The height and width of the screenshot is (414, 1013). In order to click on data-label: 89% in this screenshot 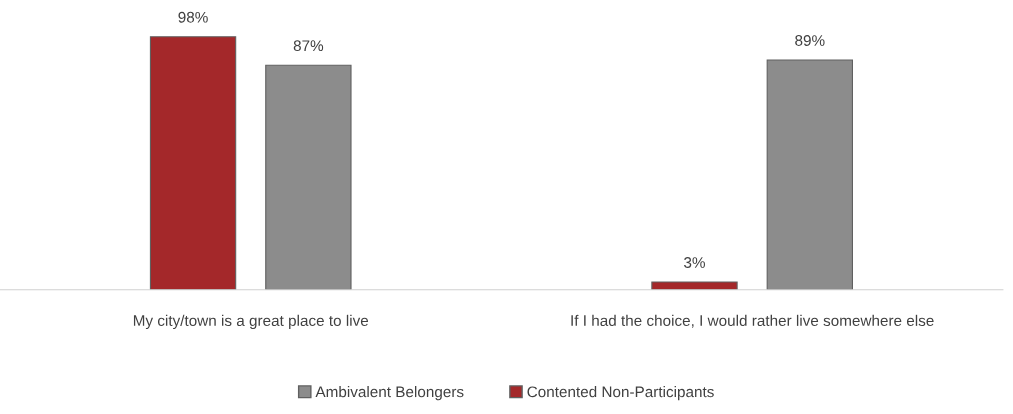, I will do `click(810, 40)`.